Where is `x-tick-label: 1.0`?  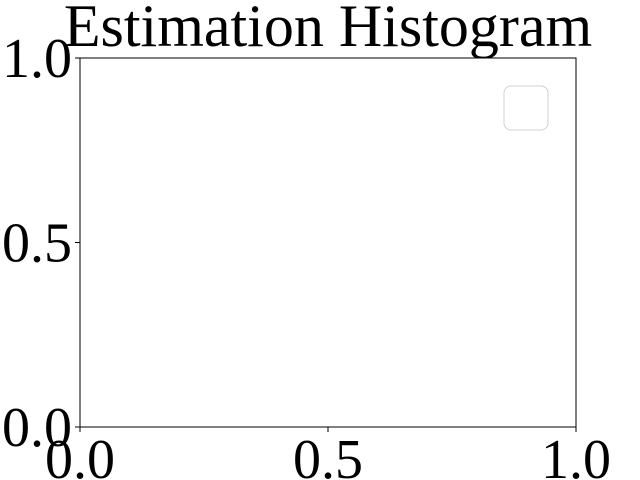 x-tick-label: 1.0 is located at coordinates (576, 454).